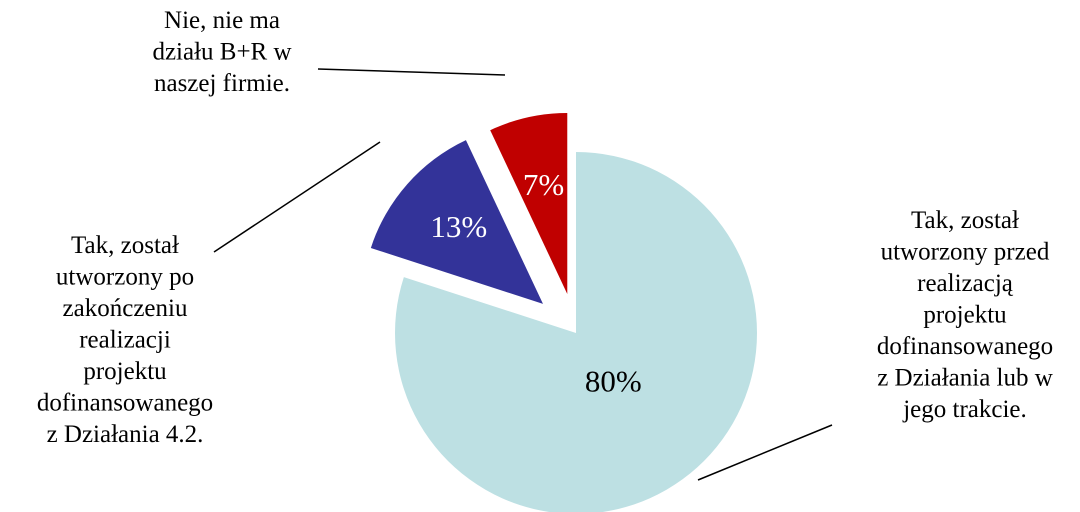  I want to click on data-label: 13%, so click(458, 226).